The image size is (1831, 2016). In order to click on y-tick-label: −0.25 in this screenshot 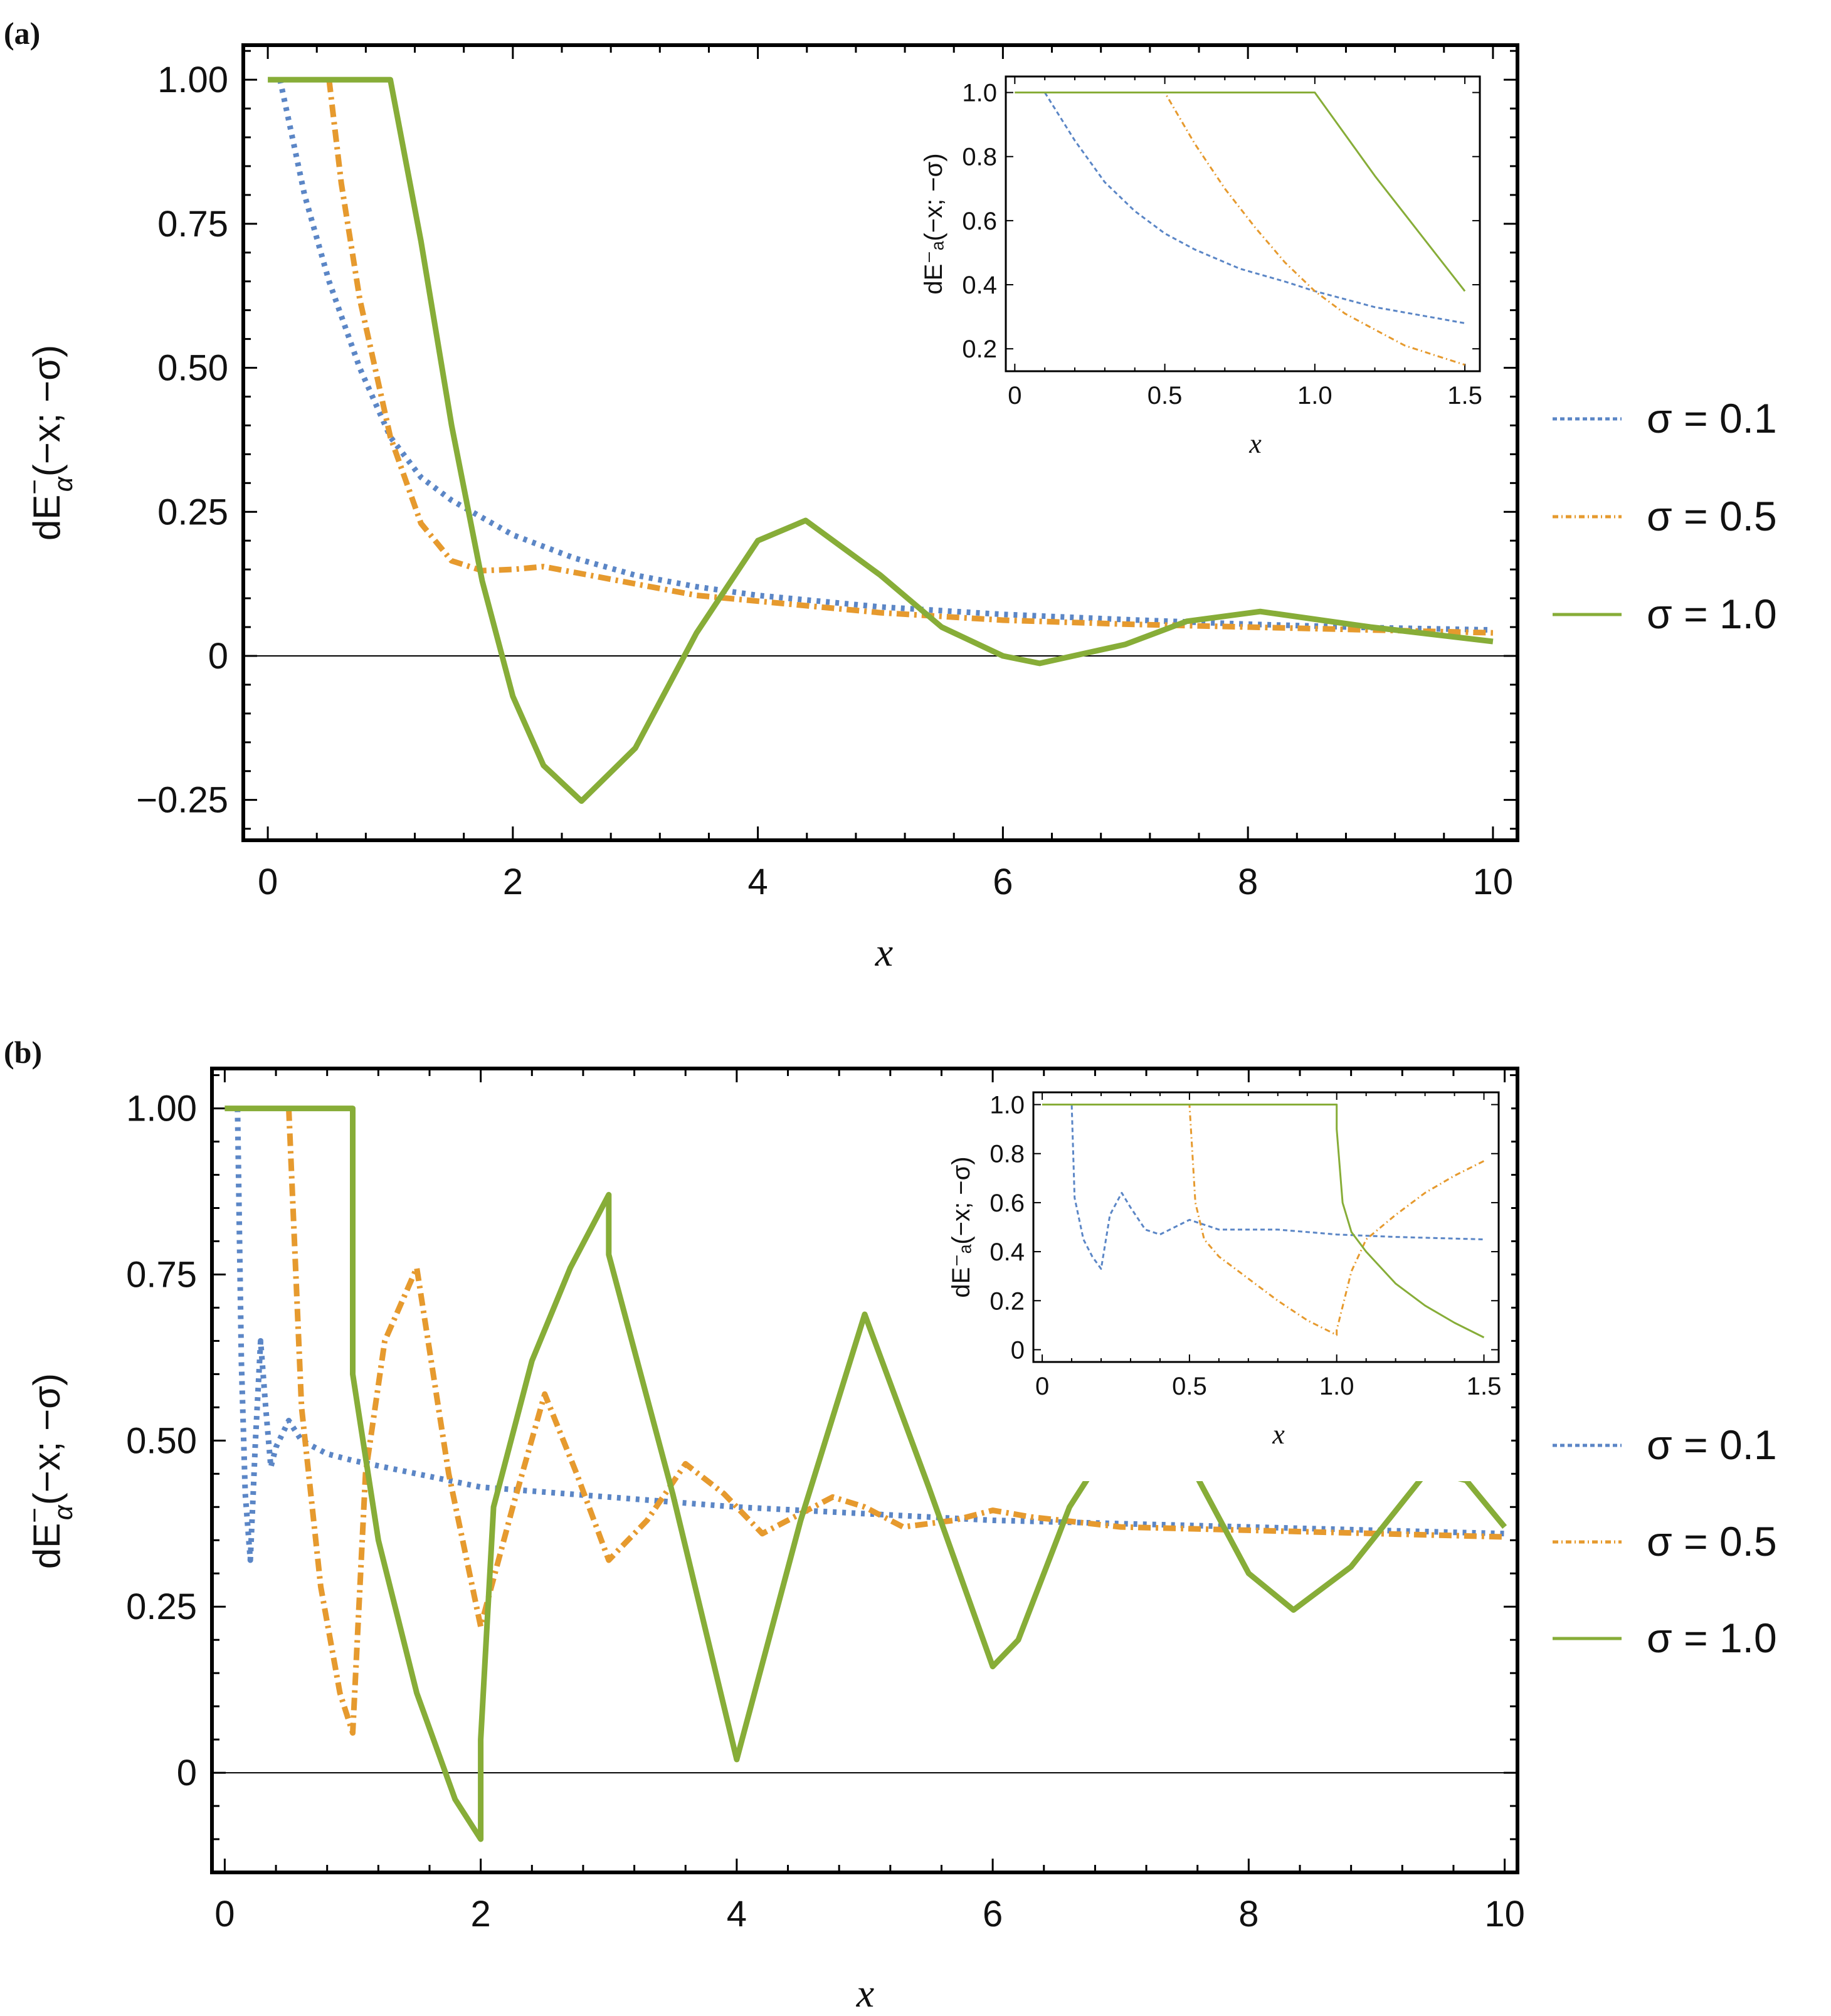, I will do `click(182, 800)`.